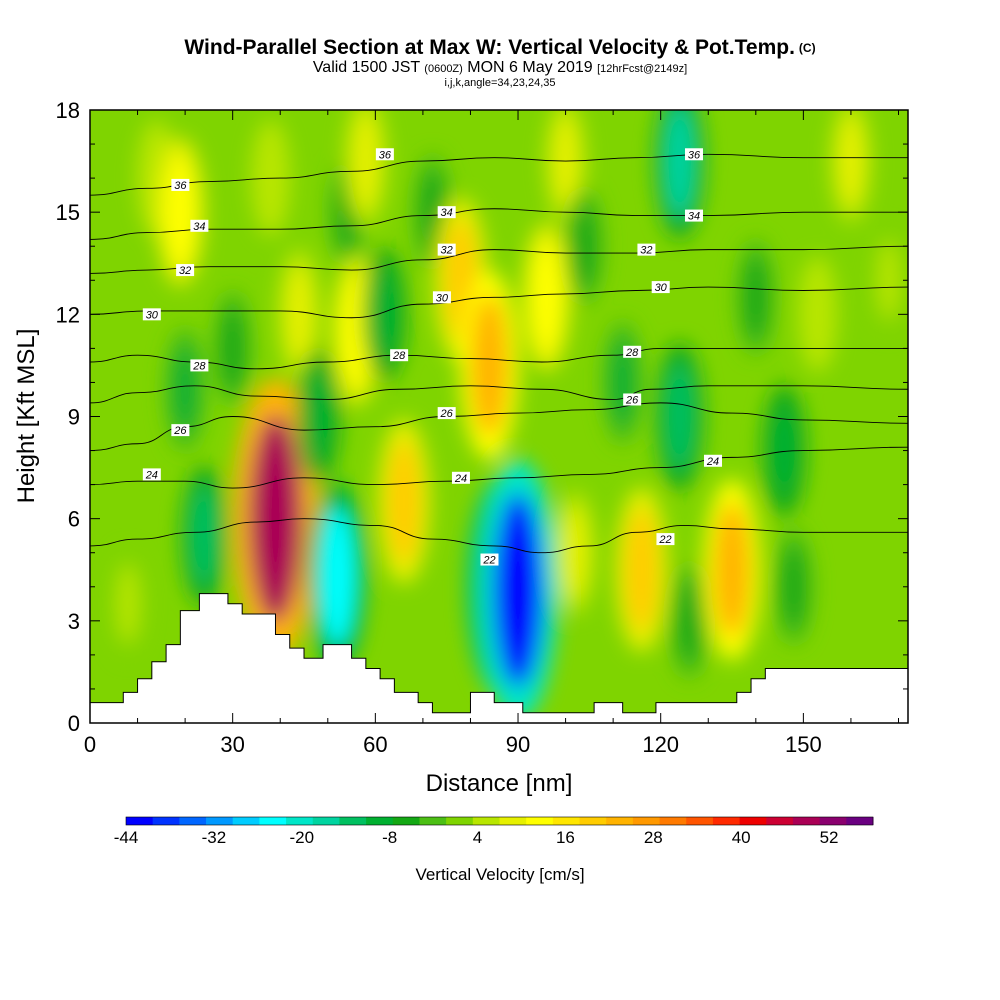 This screenshot has width=1000, height=1000. I want to click on colorbar-frame, so click(499, 821).